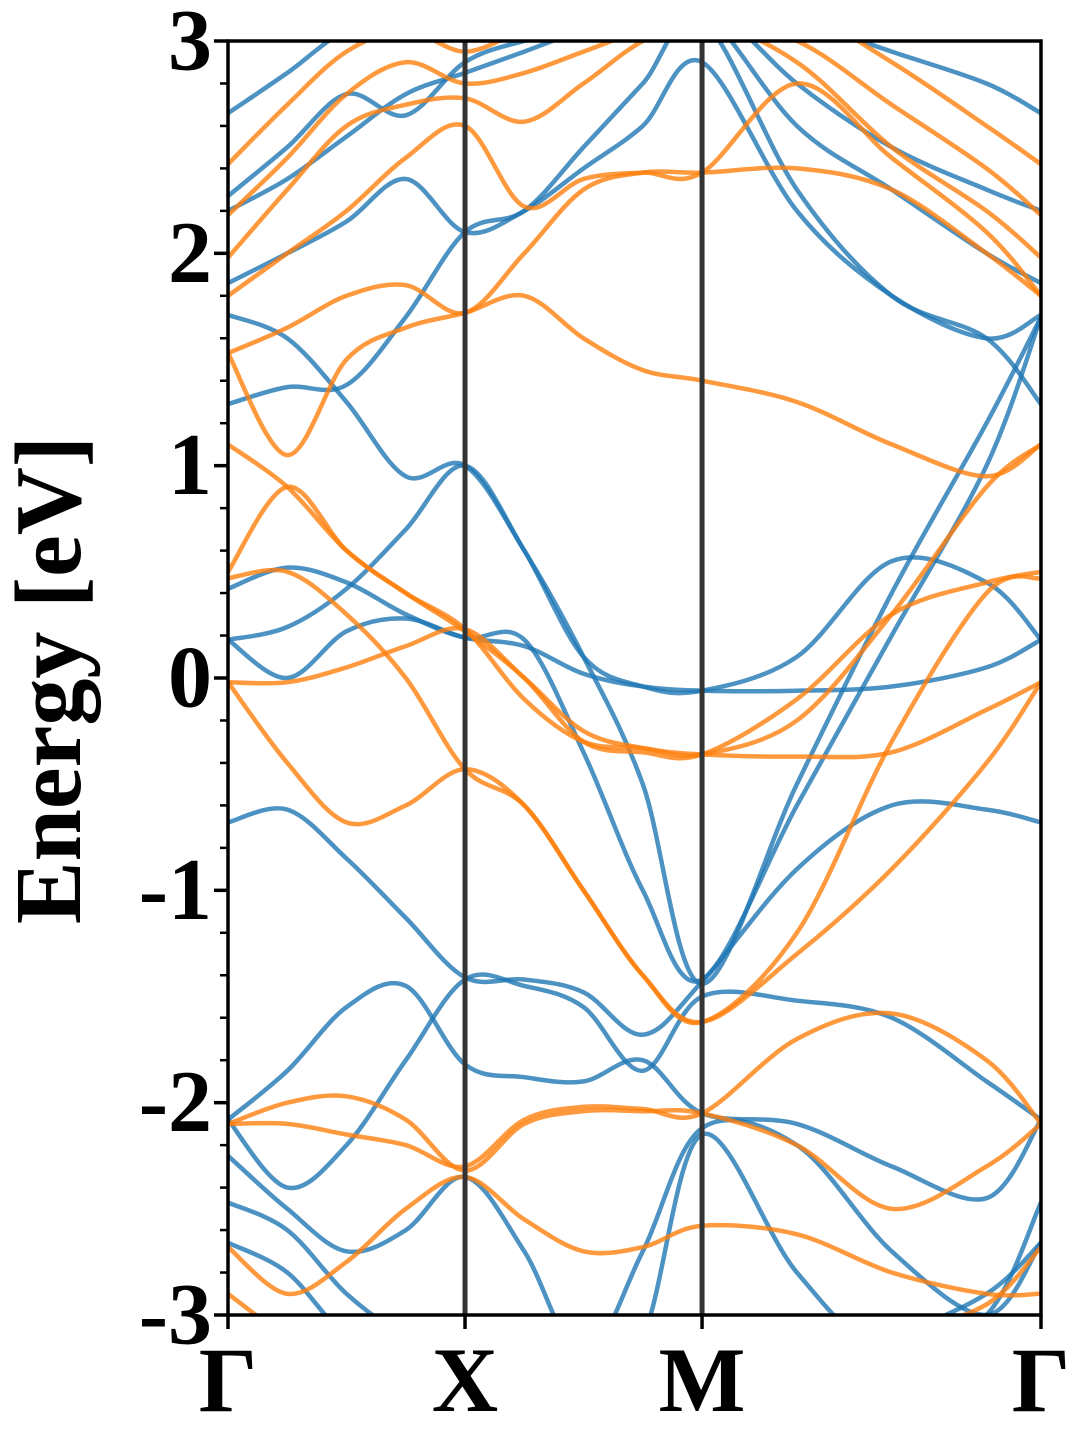  I want to click on y-tick-label: 2, so click(190, 253).